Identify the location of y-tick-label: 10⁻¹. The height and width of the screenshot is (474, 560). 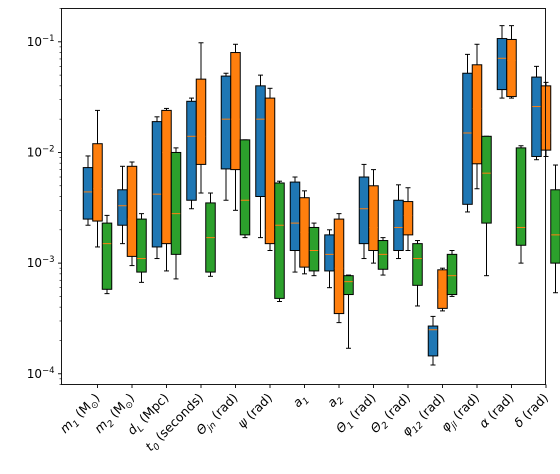
(41, 41).